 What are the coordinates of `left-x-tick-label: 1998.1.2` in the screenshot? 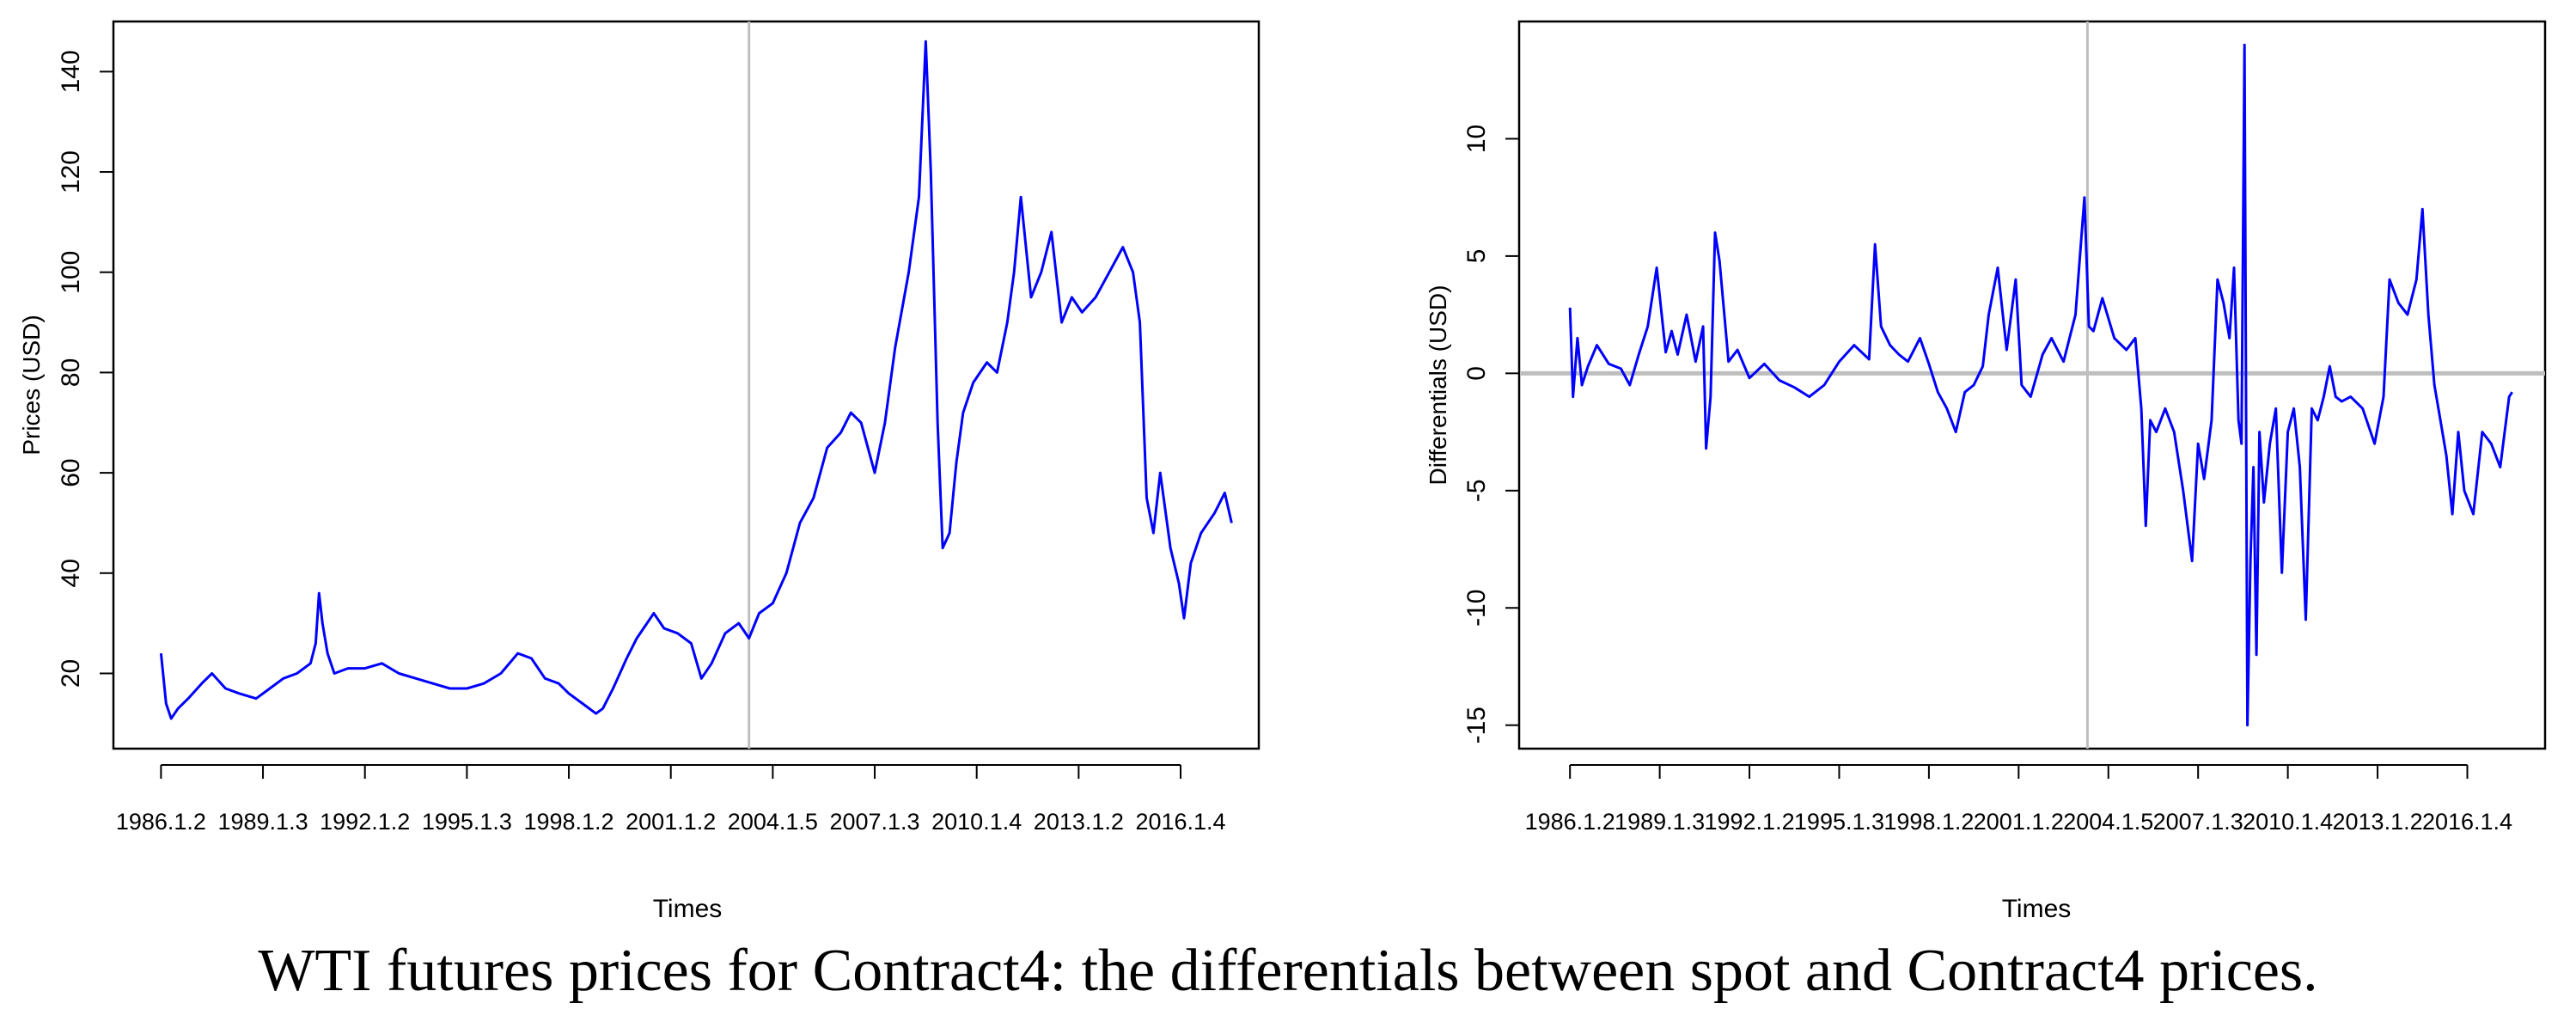 It's located at (568, 822).